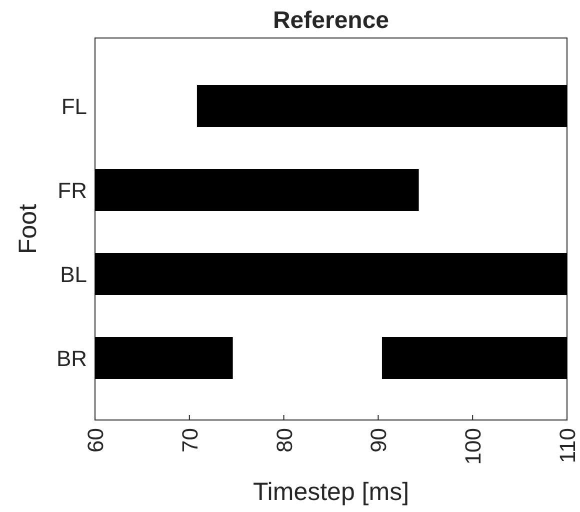  Describe the element at coordinates (72, 190) in the screenshot. I see `y-tick-label: FR` at that location.